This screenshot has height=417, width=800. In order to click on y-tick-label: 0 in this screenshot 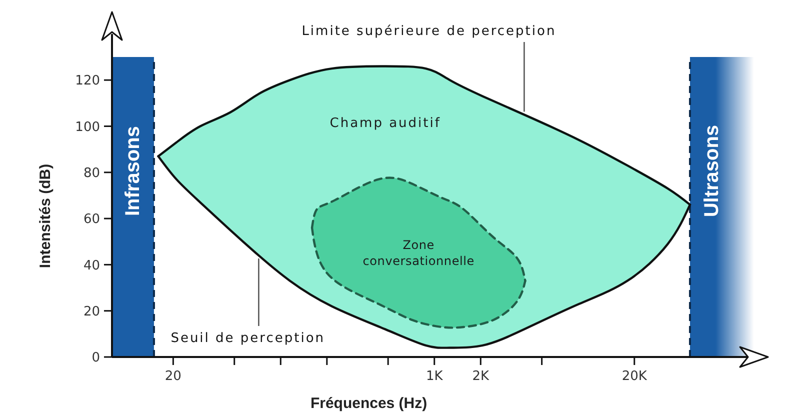, I will do `click(96, 358)`.